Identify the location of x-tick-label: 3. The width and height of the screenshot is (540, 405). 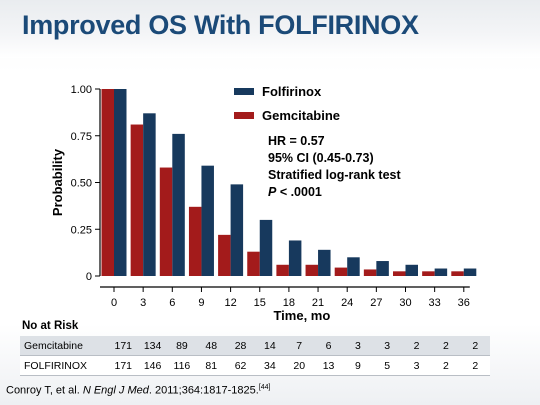
(143, 303).